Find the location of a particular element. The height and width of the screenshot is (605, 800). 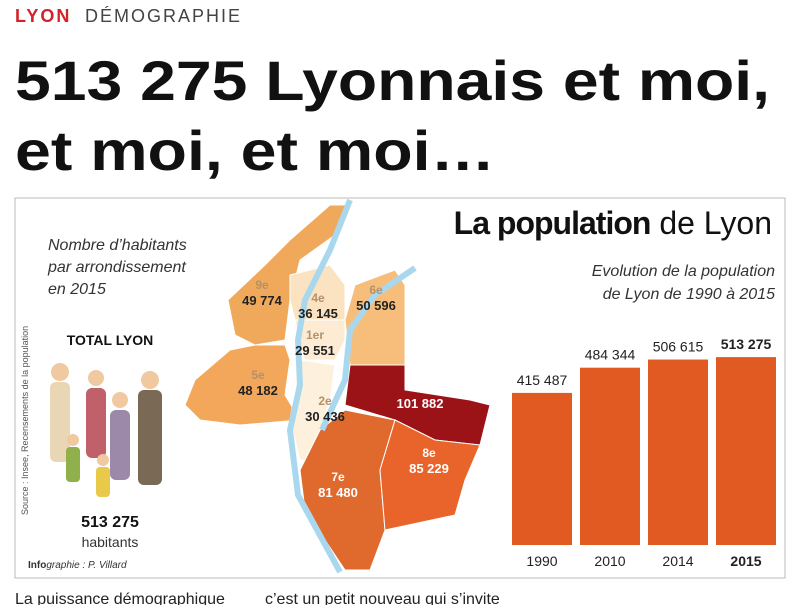

district-population: 49 774 is located at coordinates (262, 300).